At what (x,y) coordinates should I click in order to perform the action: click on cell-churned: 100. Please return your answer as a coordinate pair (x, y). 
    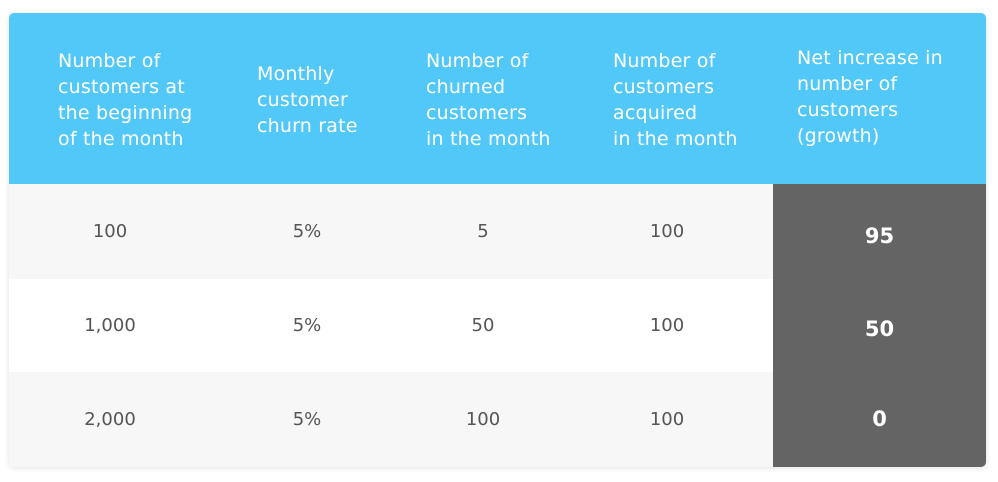
    Looking at the image, I should click on (483, 419).